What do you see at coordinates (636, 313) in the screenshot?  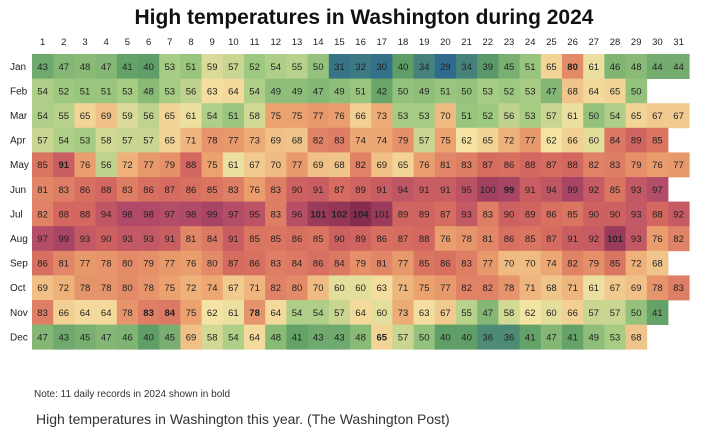 I see `cell-value-label: 50` at bounding box center [636, 313].